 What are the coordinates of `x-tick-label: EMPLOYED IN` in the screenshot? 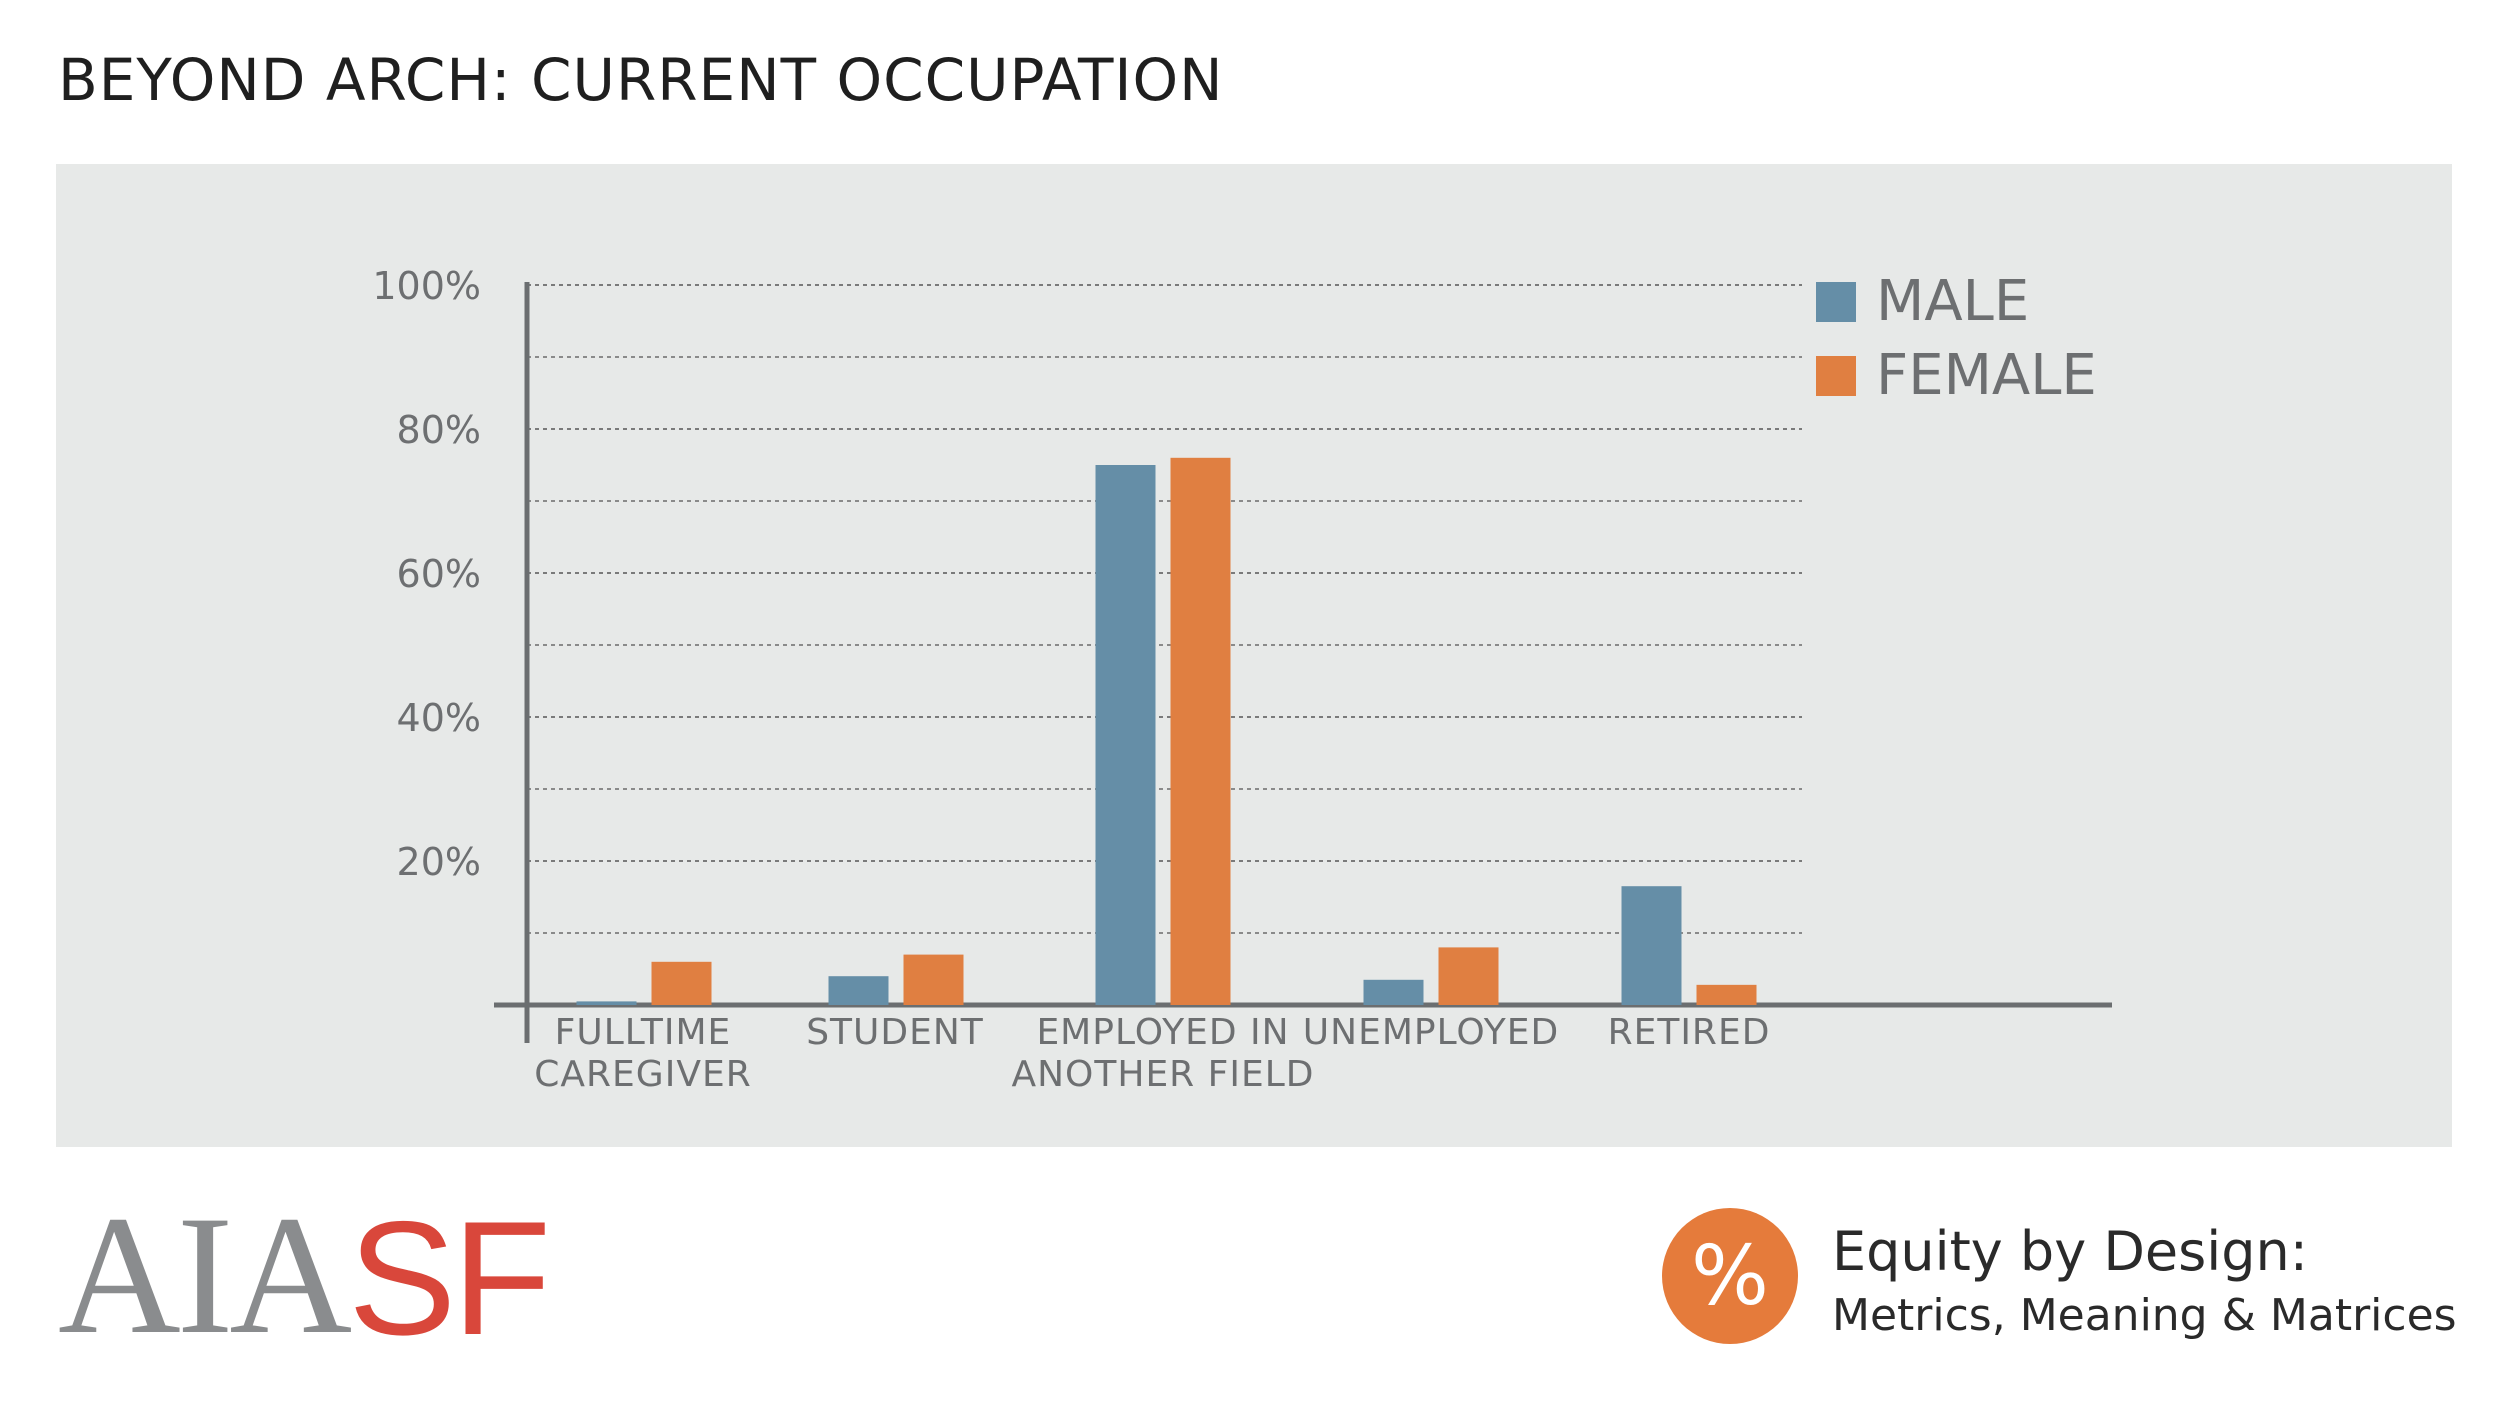 It's located at (1162, 1032).